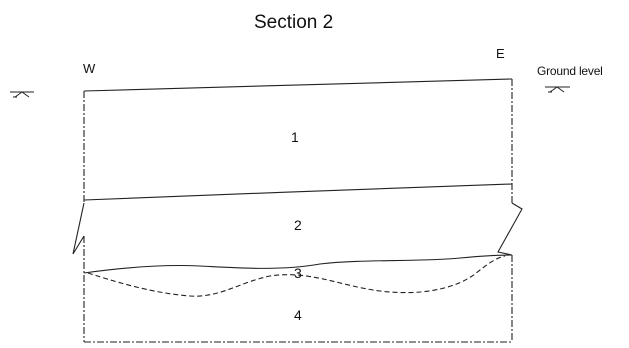 This screenshot has width=629, height=348. Describe the element at coordinates (510, 229) in the screenshot. I see `right-break-mark` at that location.